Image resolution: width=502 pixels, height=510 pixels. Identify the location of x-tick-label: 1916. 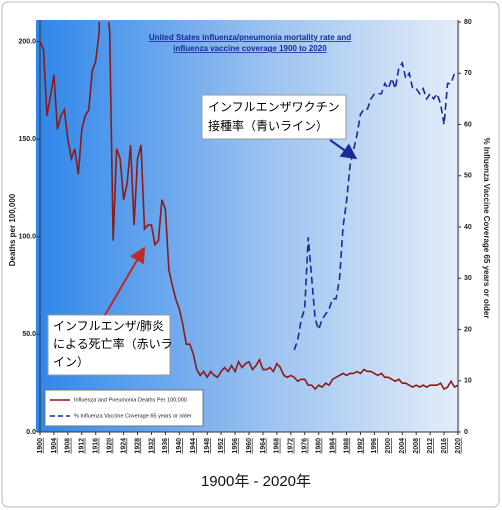
(96, 446).